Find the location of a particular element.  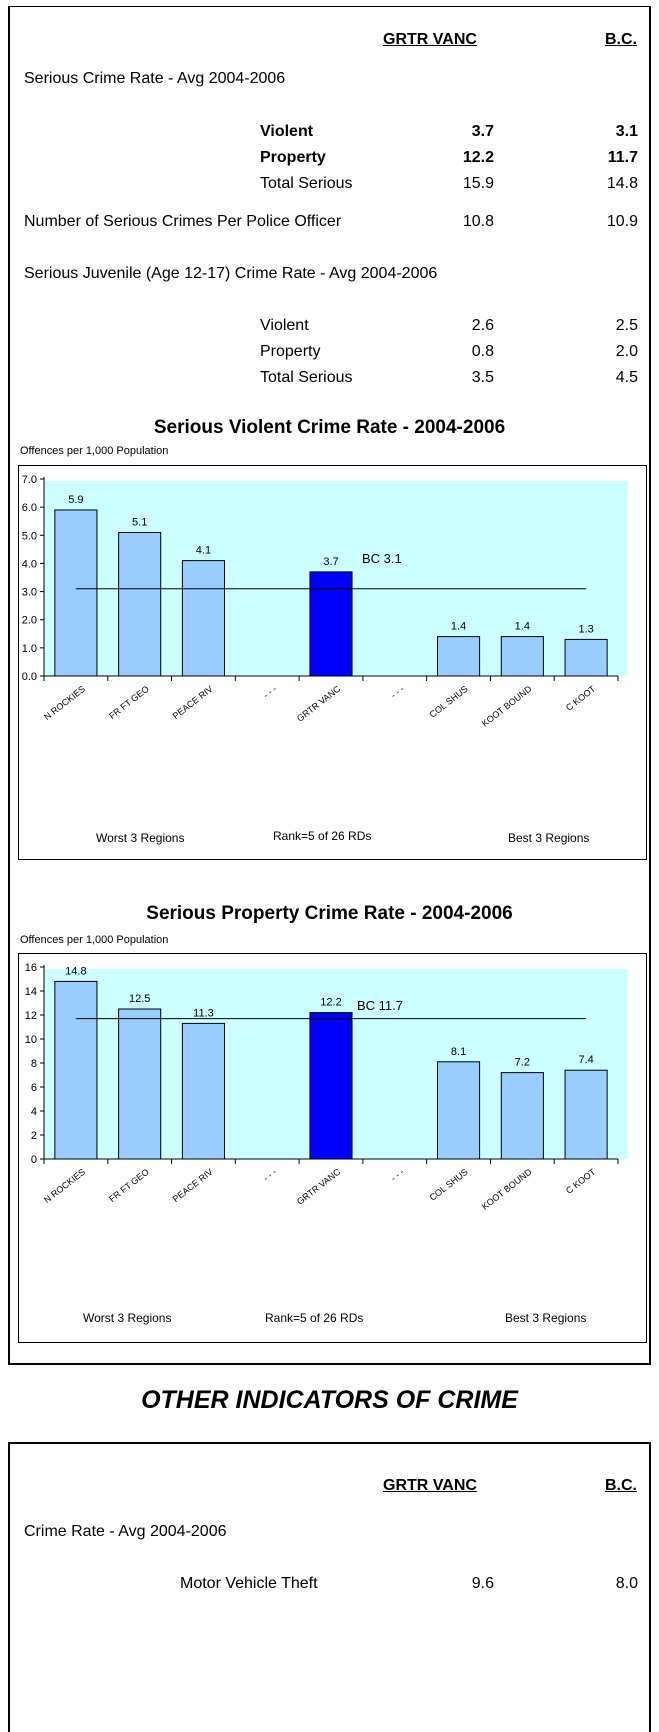

serious-rate-title: Serious Crime Rate - Avg 2004-2006 is located at coordinates (155, 78).